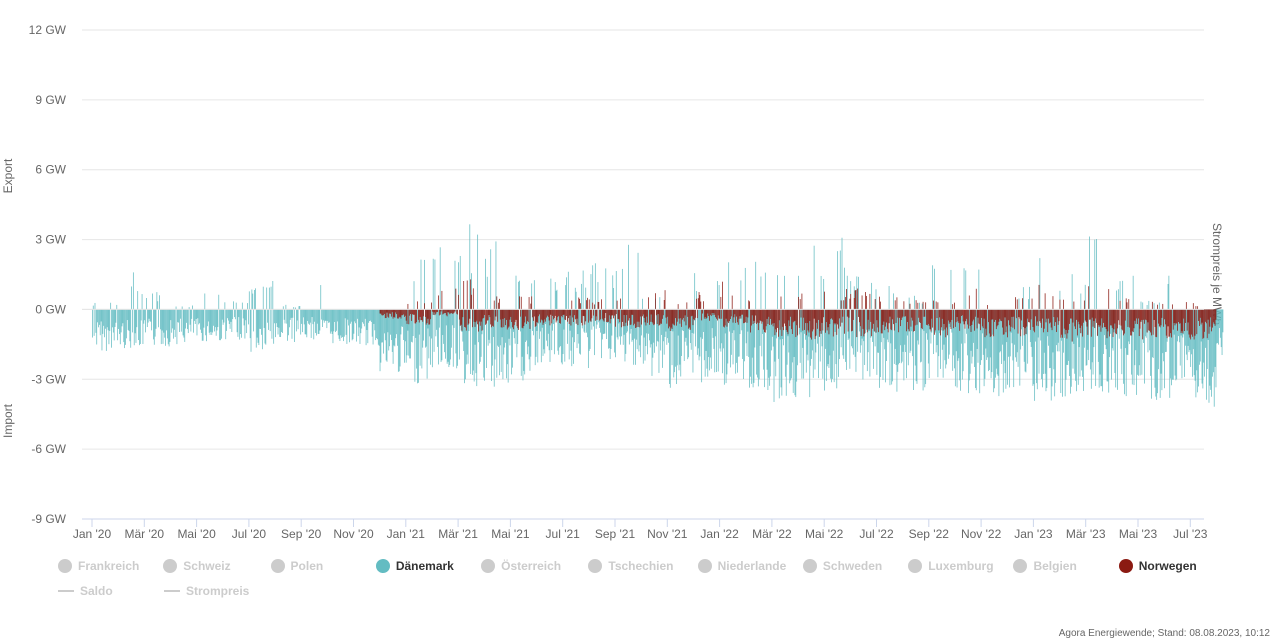 This screenshot has height=643, width=1280. Describe the element at coordinates (111, 591) in the screenshot. I see `legend-item-saldo: Saldo` at that location.